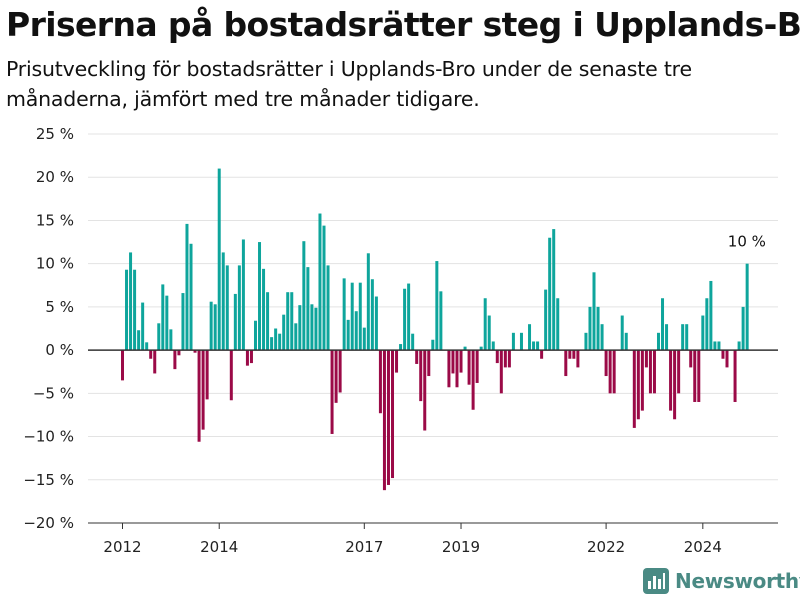  Describe the element at coordinates (59, 307) in the screenshot. I see `y-tick-label: 5 %` at that location.